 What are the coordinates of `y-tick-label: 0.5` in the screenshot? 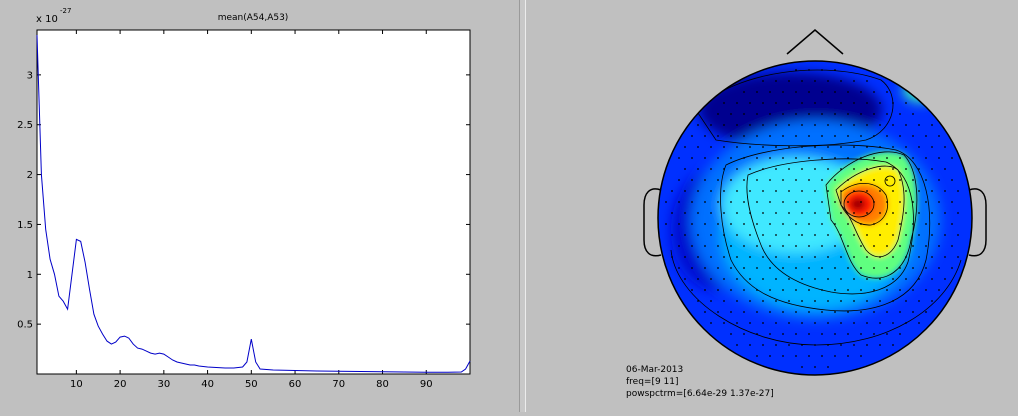 It's located at (25, 325).